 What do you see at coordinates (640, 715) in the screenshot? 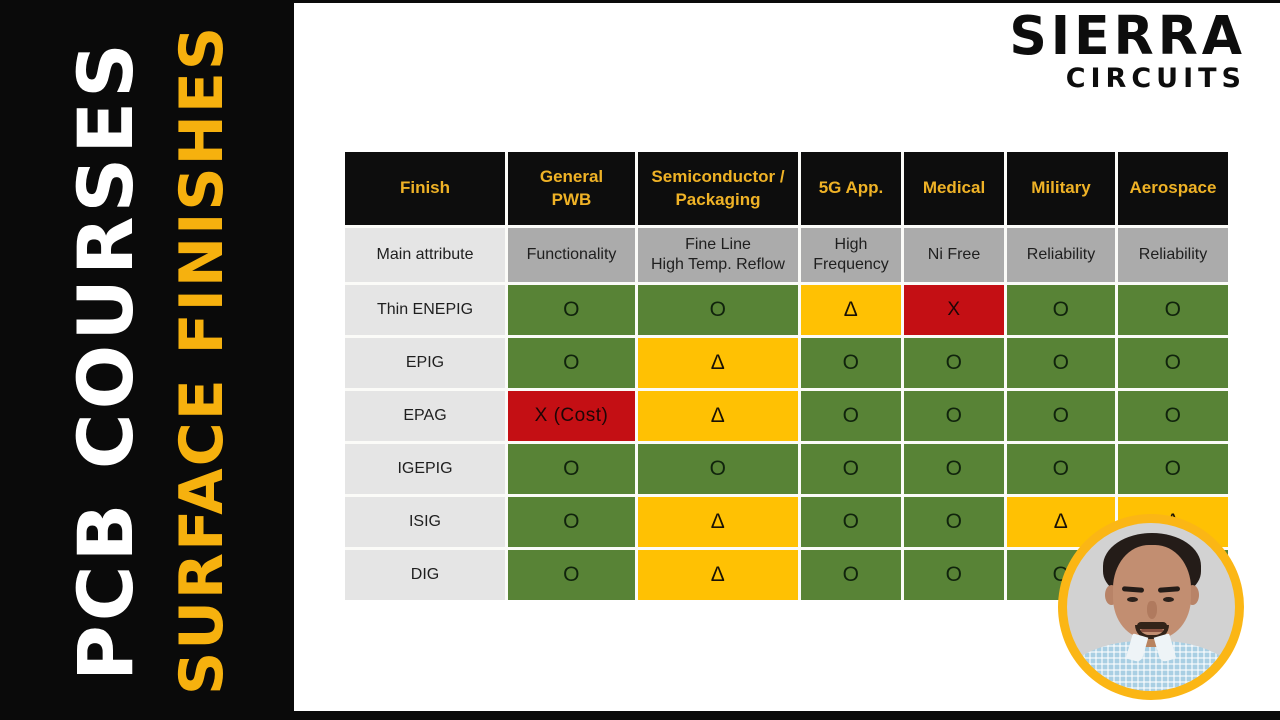
I see `bottom-border-bar` at bounding box center [640, 715].